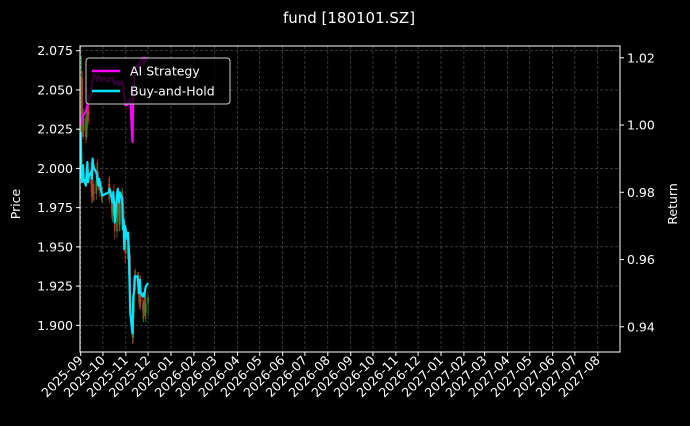 The width and height of the screenshot is (690, 426). Describe the element at coordinates (55, 89) in the screenshot. I see `y-tick-label-left: 2.050` at that location.